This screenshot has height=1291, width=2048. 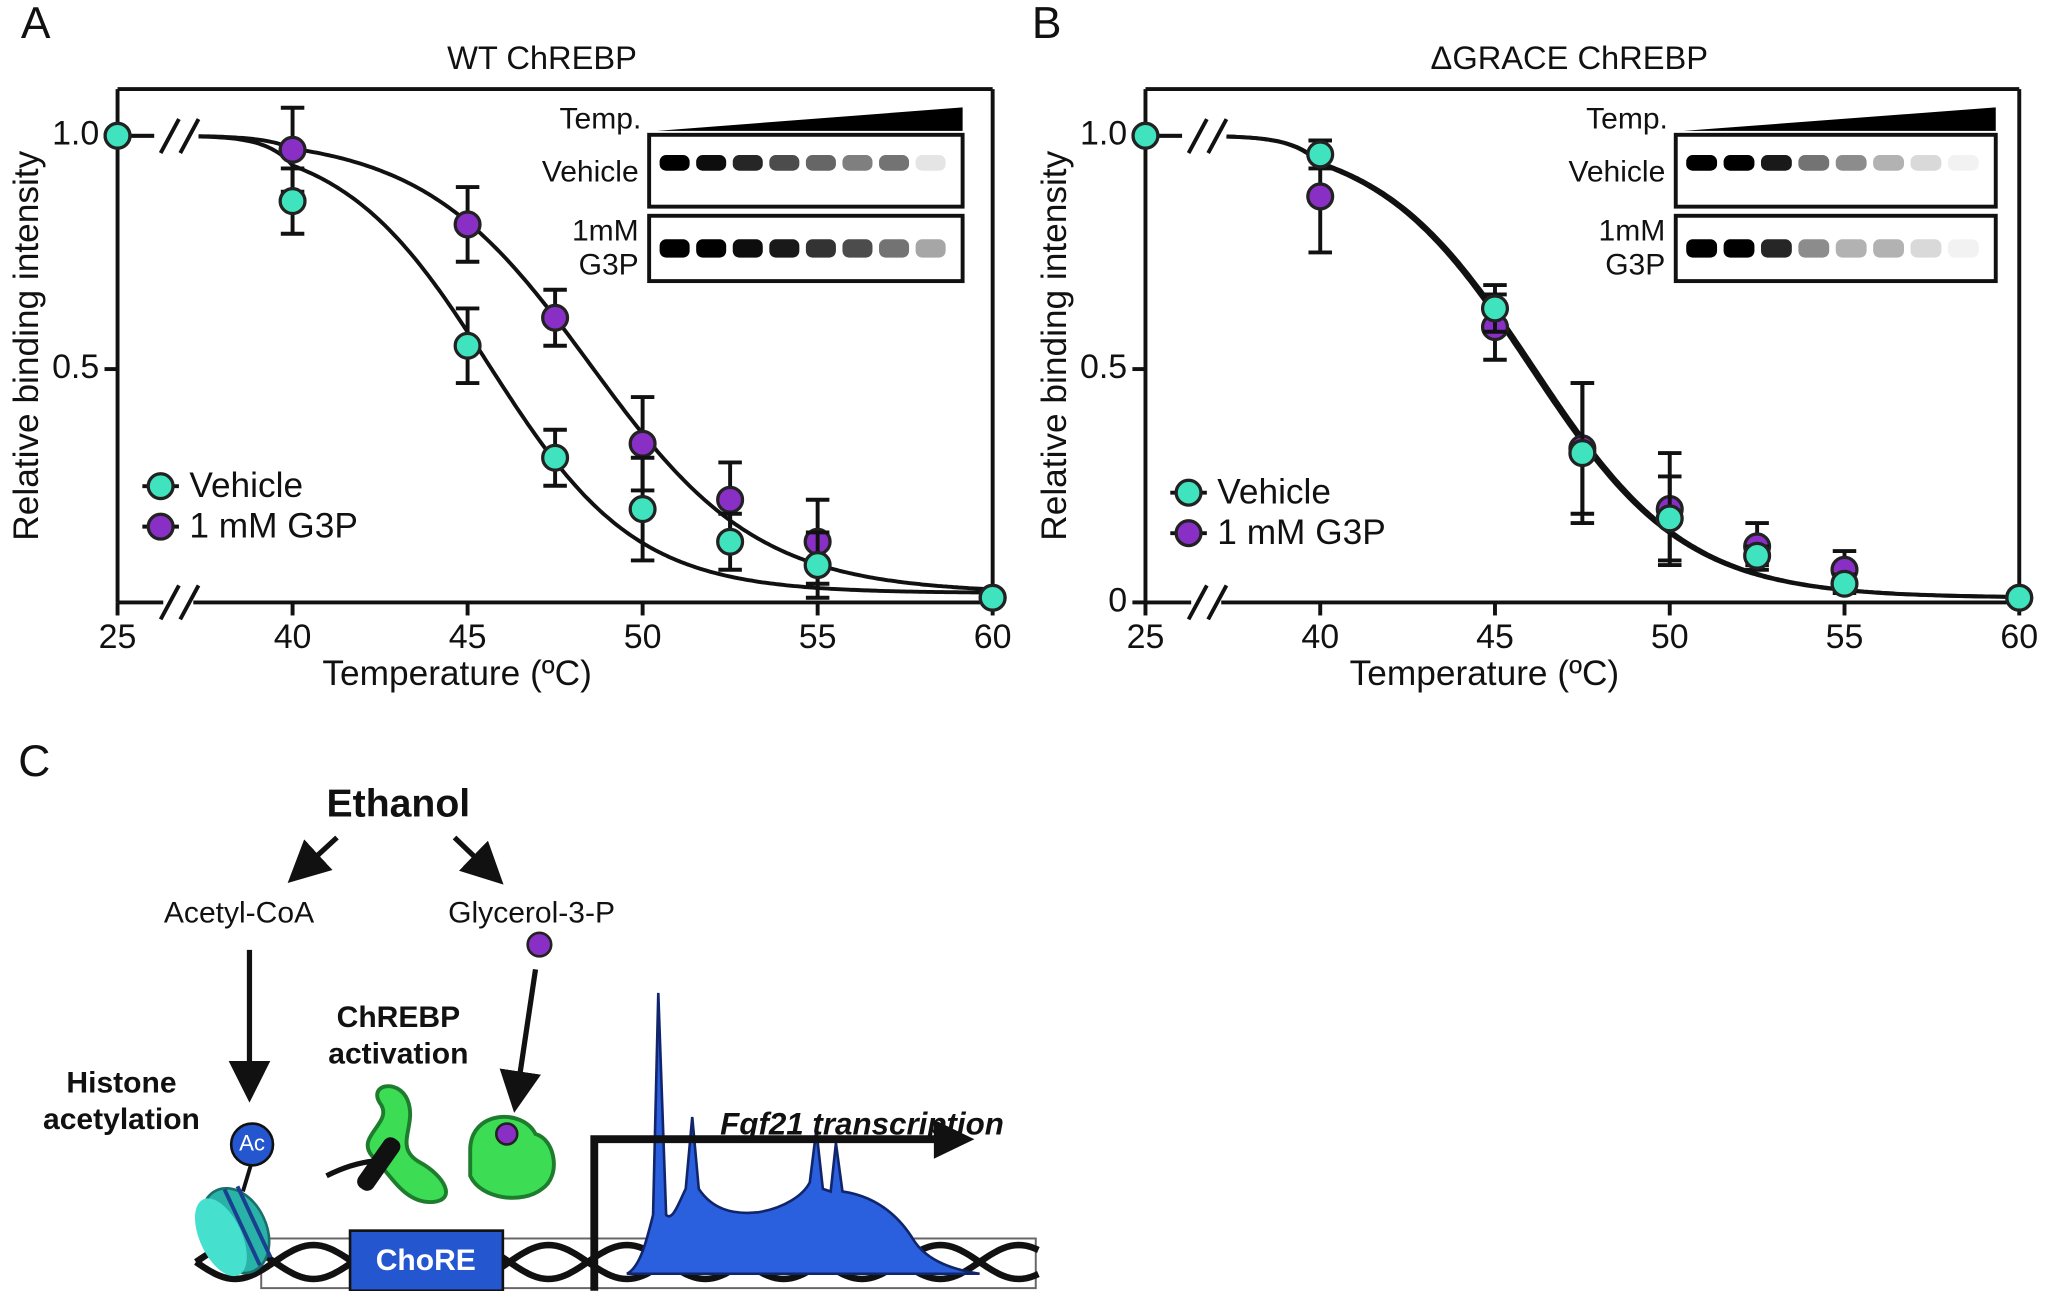 What do you see at coordinates (121, 1082) in the screenshot?
I see `histone-label: Histone` at bounding box center [121, 1082].